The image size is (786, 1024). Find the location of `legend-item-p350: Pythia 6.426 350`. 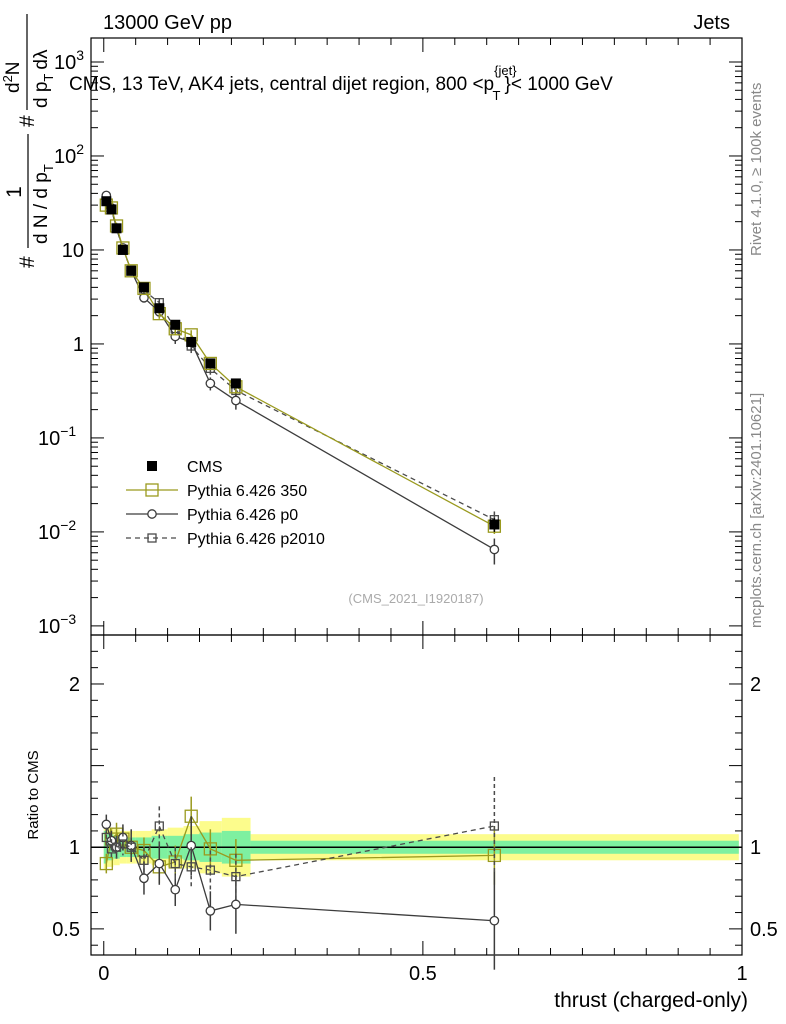

legend-item-p350: Pythia 6.426 350 is located at coordinates (216, 491).